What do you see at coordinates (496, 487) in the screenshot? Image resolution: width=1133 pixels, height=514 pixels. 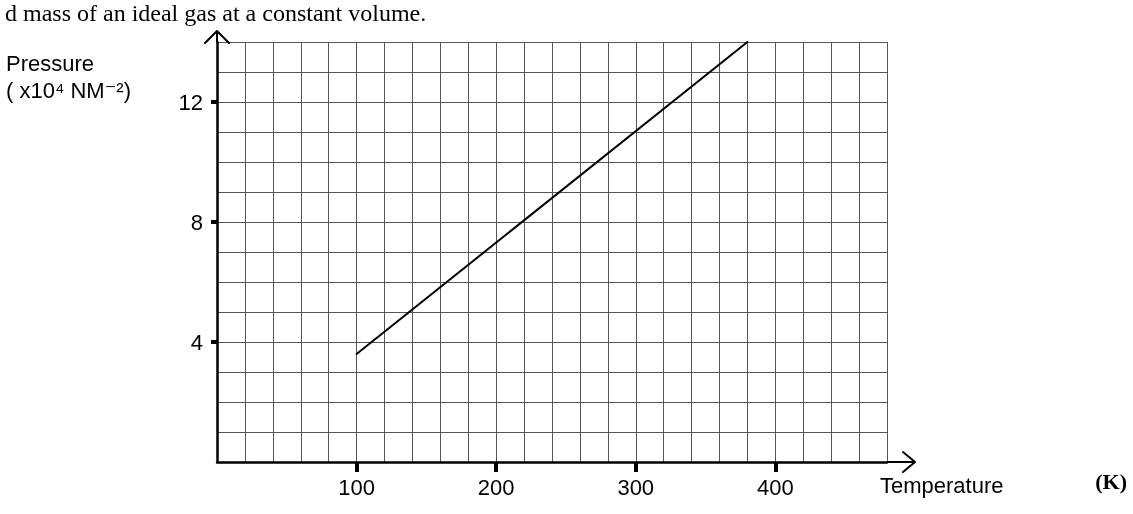 I see `x-tick-label: 200` at bounding box center [496, 487].